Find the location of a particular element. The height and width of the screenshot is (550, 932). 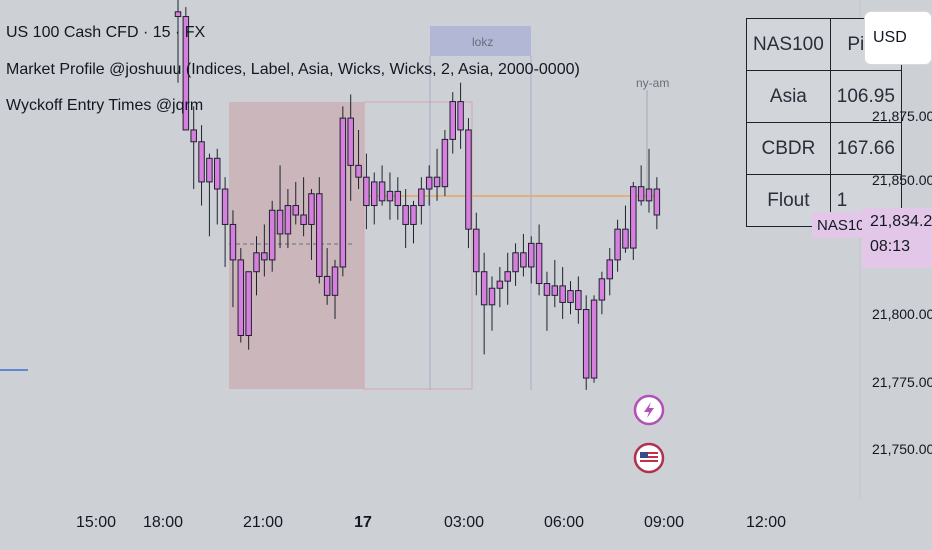

stats-row-label: CBDR is located at coordinates (788, 148).